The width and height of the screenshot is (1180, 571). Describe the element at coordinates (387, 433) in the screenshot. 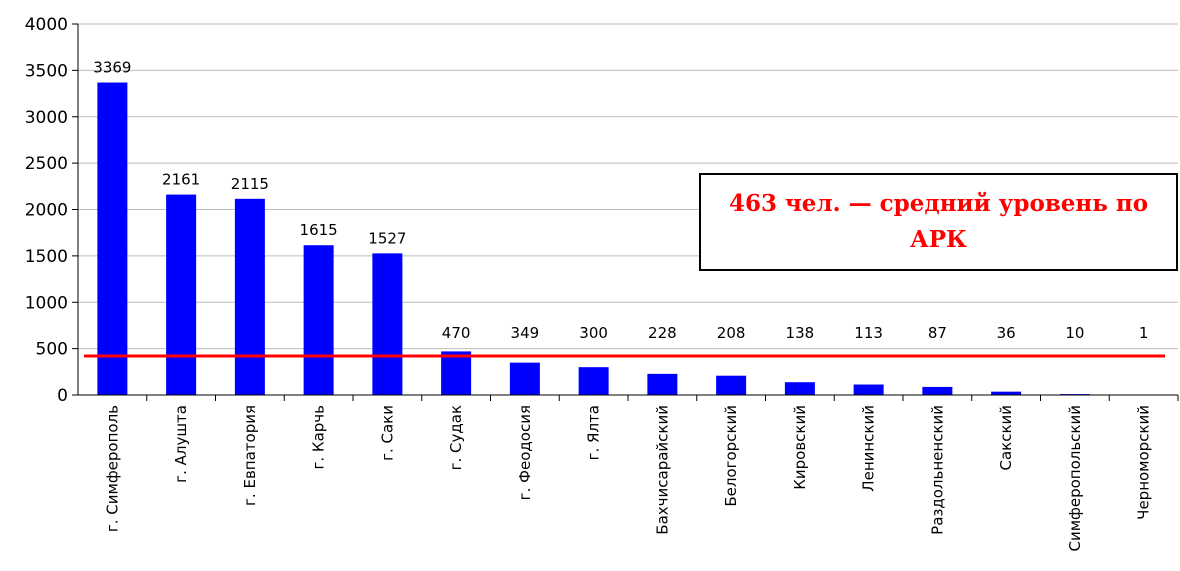

I see `category-label: г. Саки` at that location.